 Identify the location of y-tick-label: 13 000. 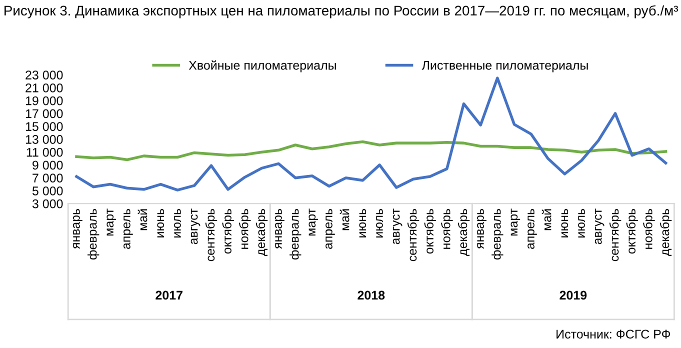
(44, 139).